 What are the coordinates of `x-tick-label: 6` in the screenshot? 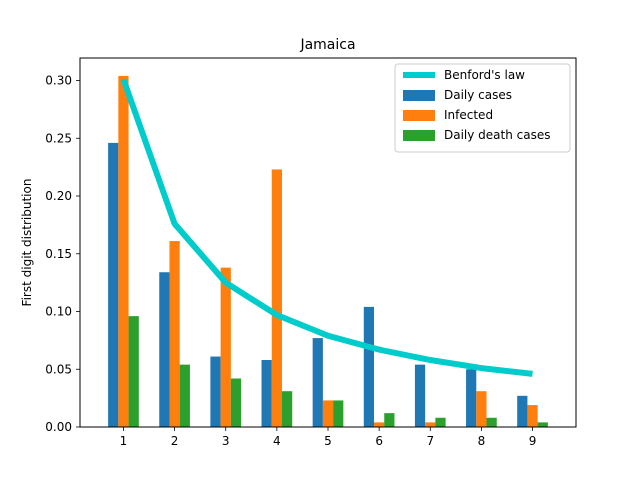 It's located at (379, 441).